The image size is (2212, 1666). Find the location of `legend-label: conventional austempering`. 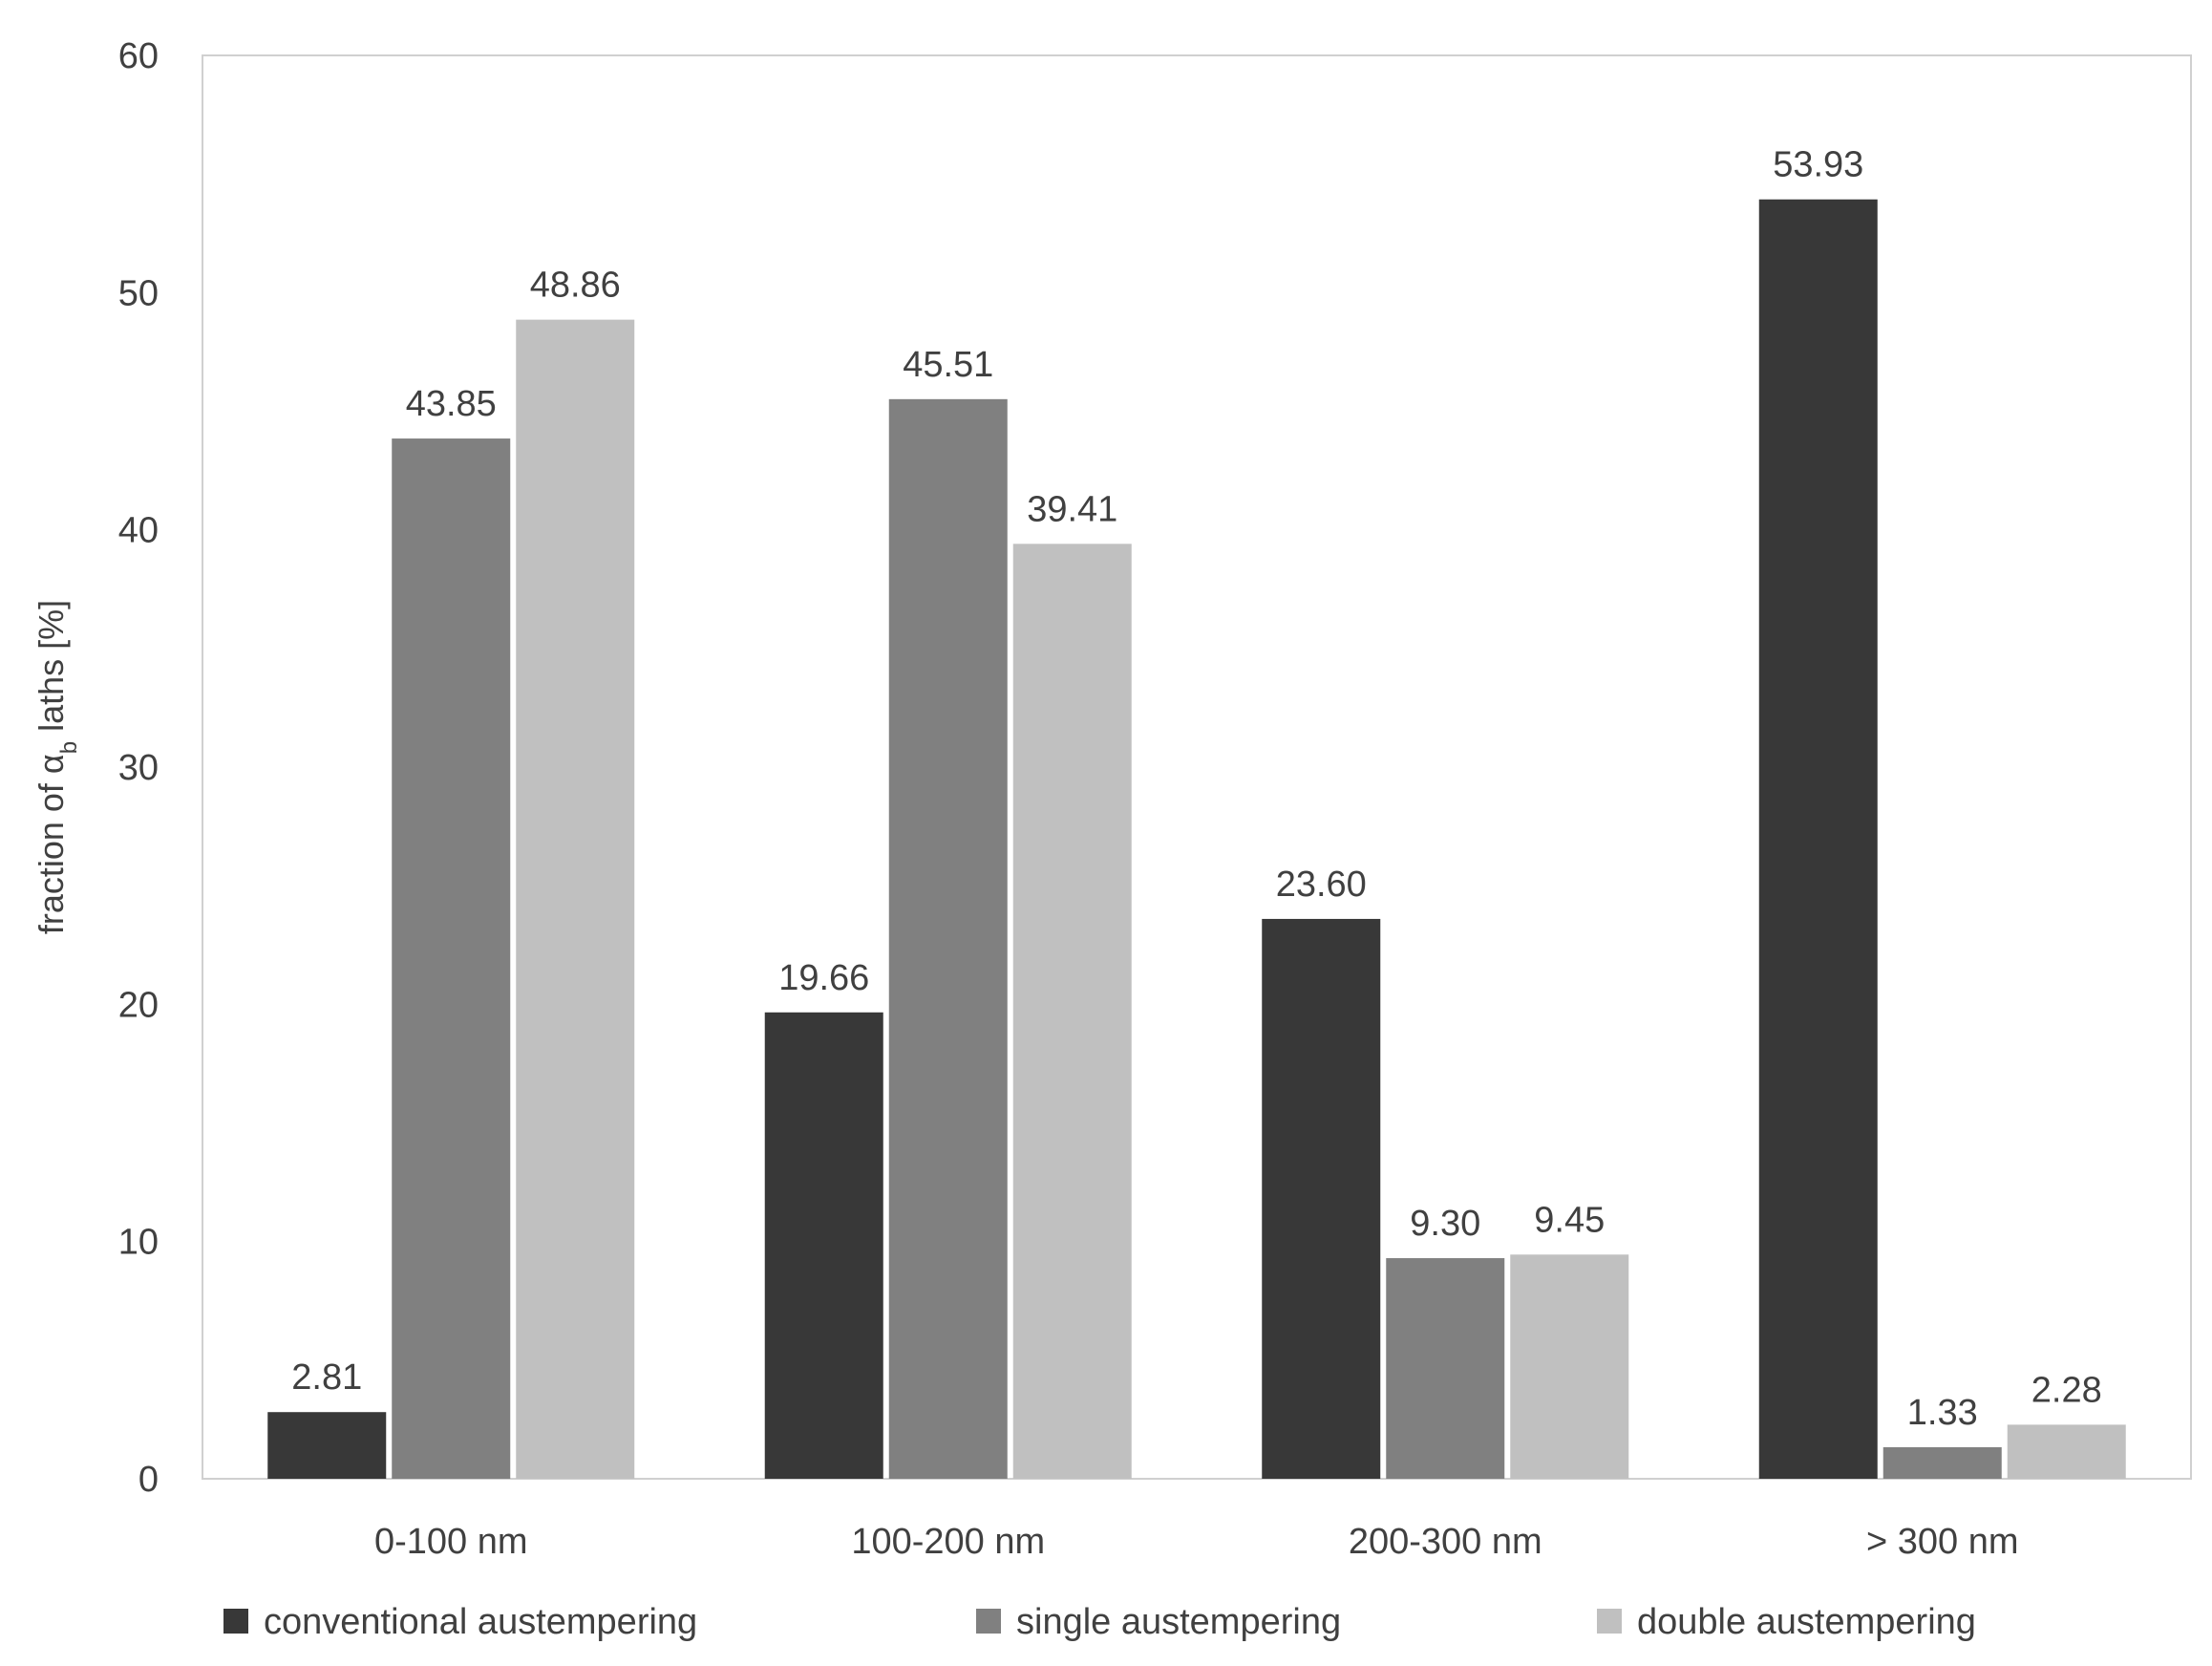

legend-label: conventional austempering is located at coordinates (480, 1622).